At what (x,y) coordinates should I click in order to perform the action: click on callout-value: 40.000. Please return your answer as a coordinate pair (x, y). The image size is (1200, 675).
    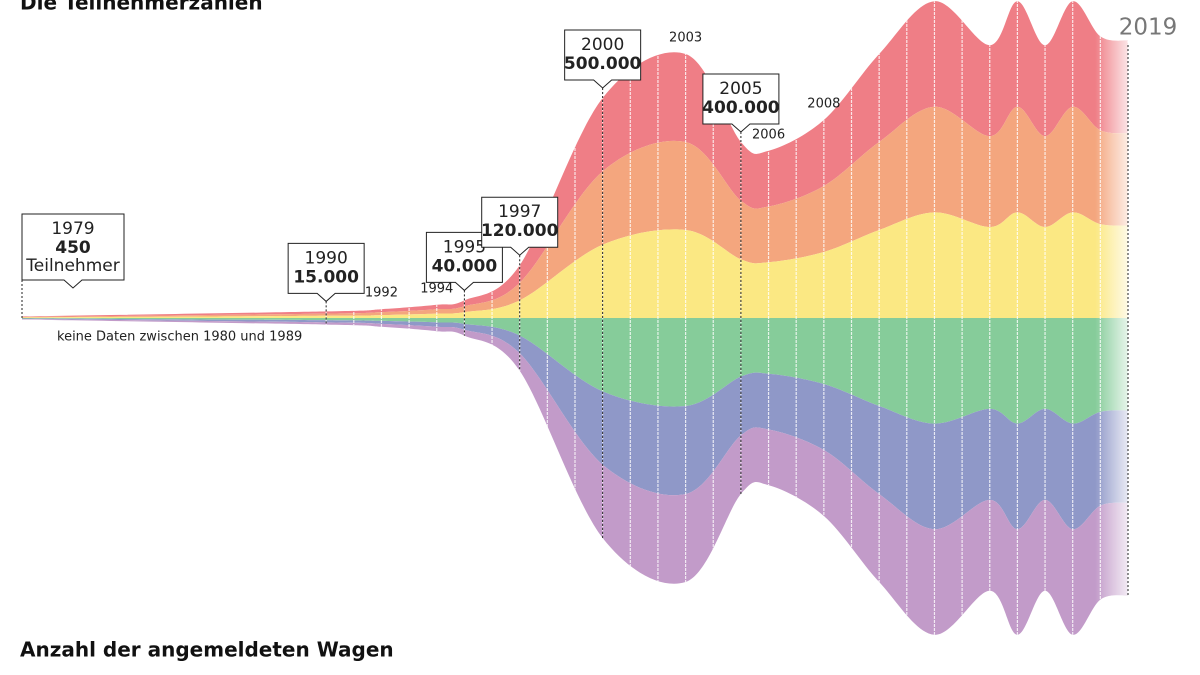
    Looking at the image, I should click on (465, 266).